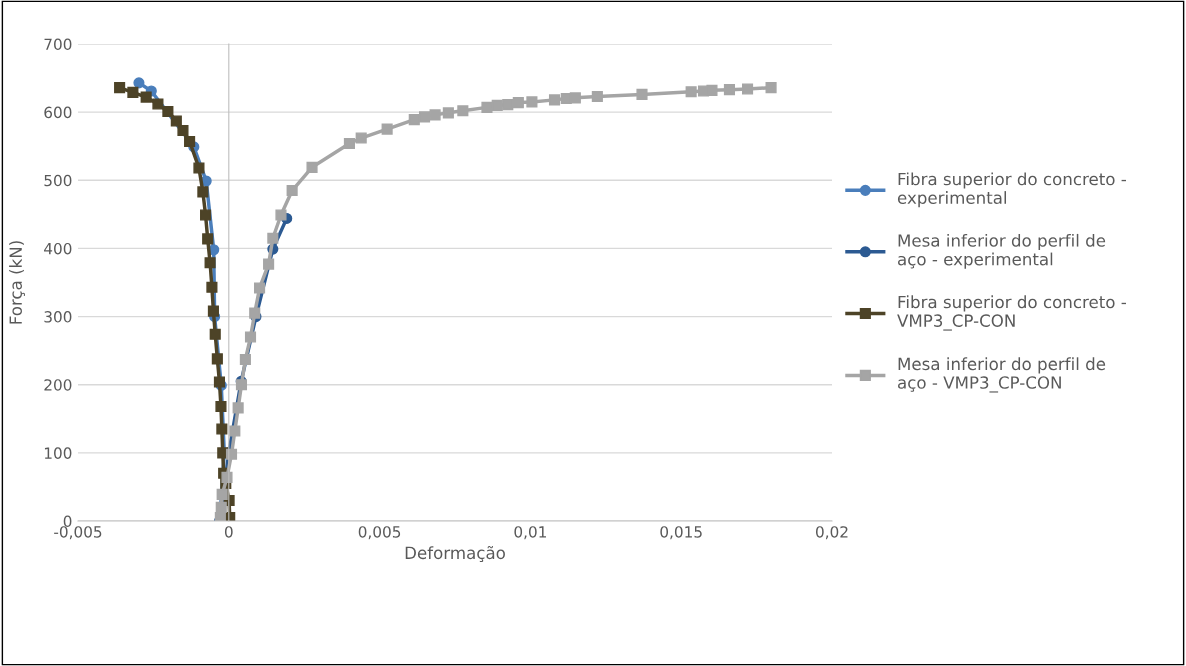 The width and height of the screenshot is (1186, 666). I want to click on x-tick-label: 0,005, so click(379, 533).